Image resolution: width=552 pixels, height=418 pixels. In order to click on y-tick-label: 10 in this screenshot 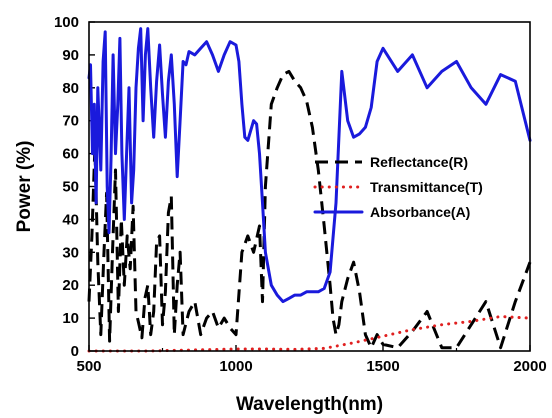, I will do `click(70, 318)`.